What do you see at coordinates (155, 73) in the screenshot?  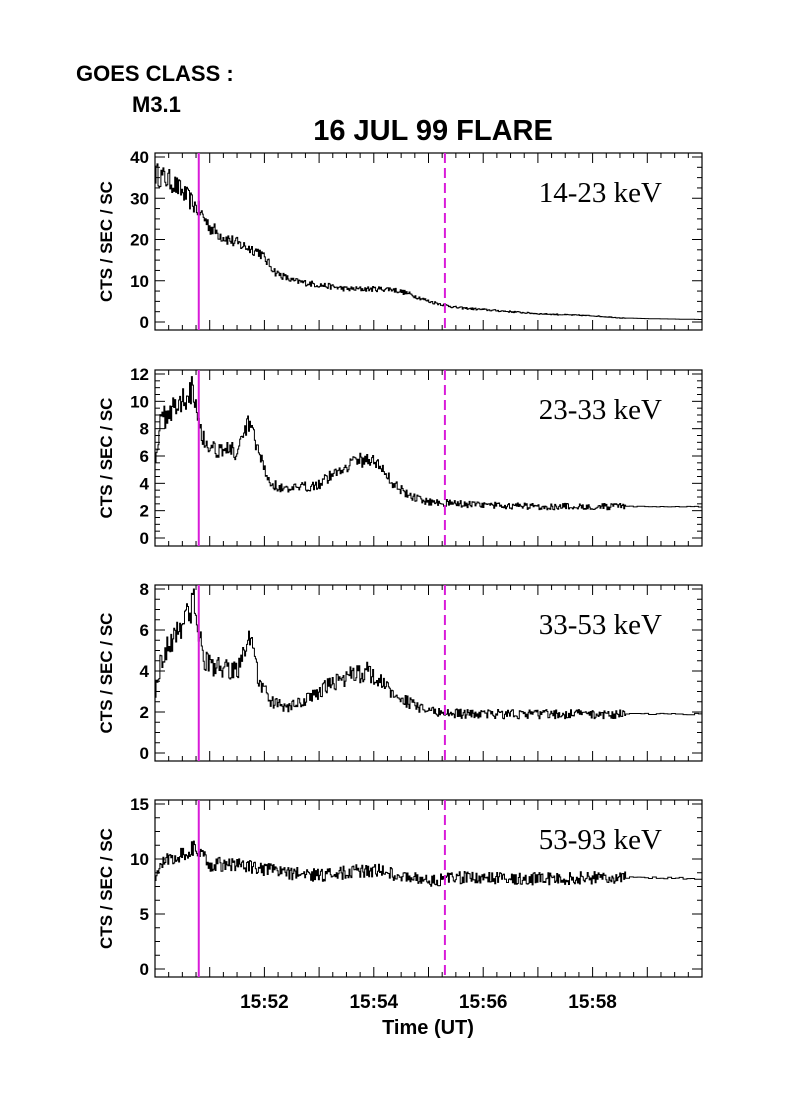 I see `goes-class-label: GOES CLASS :` at bounding box center [155, 73].